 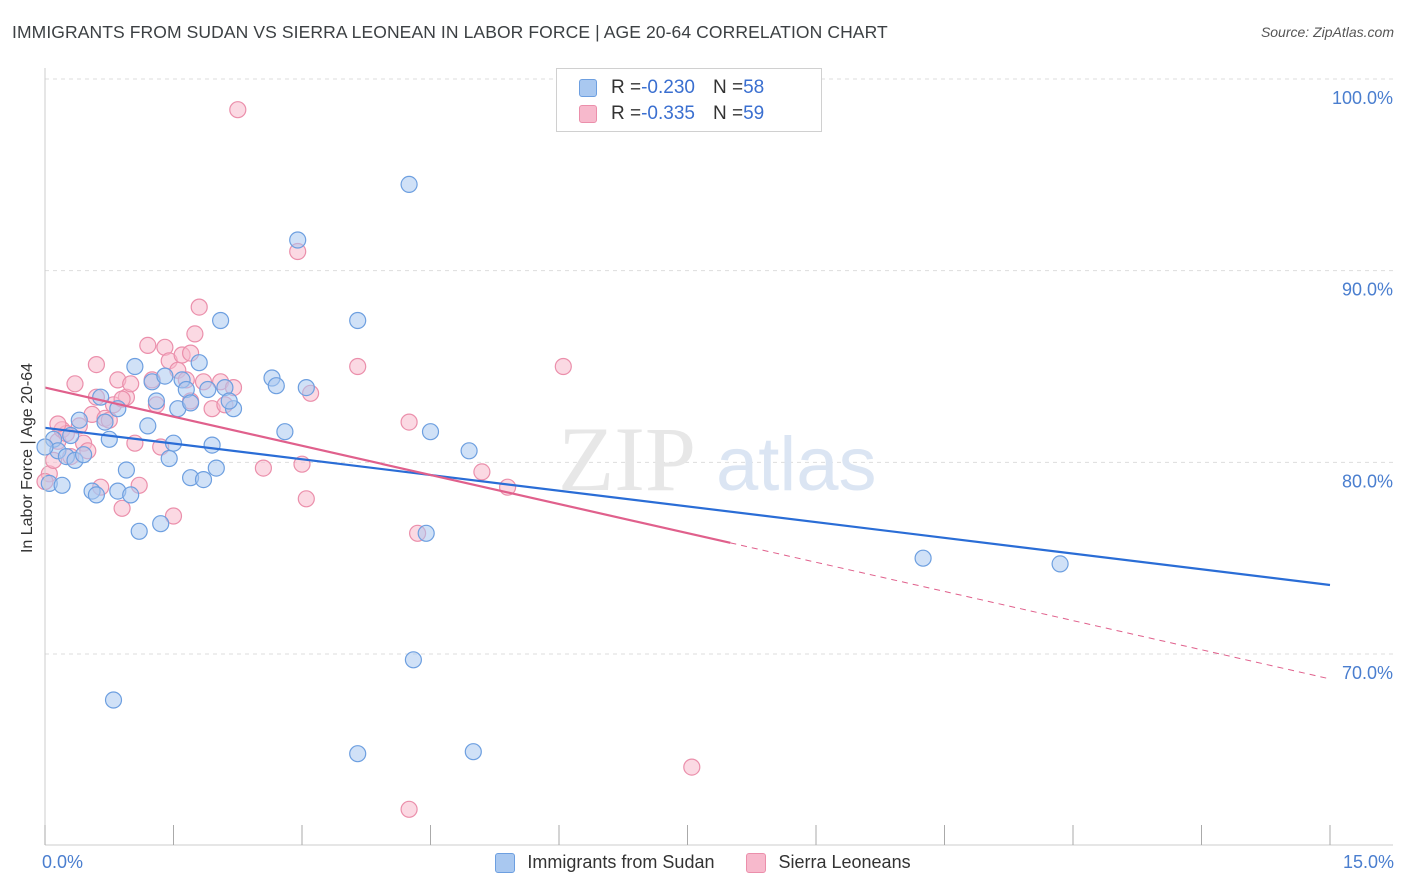 What do you see at coordinates (627, 459) in the screenshot?
I see `watermark-zip: ZIP` at bounding box center [627, 459].